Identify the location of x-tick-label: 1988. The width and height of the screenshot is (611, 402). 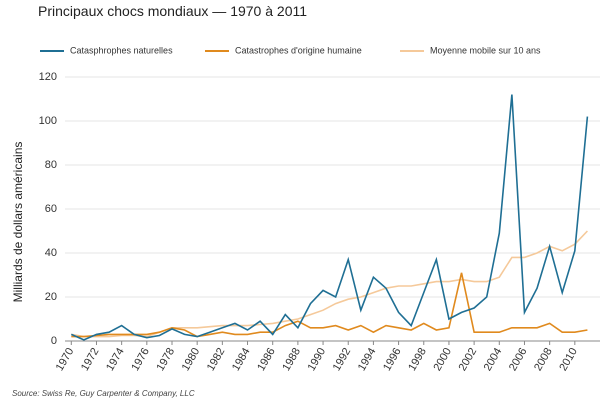
(291, 359).